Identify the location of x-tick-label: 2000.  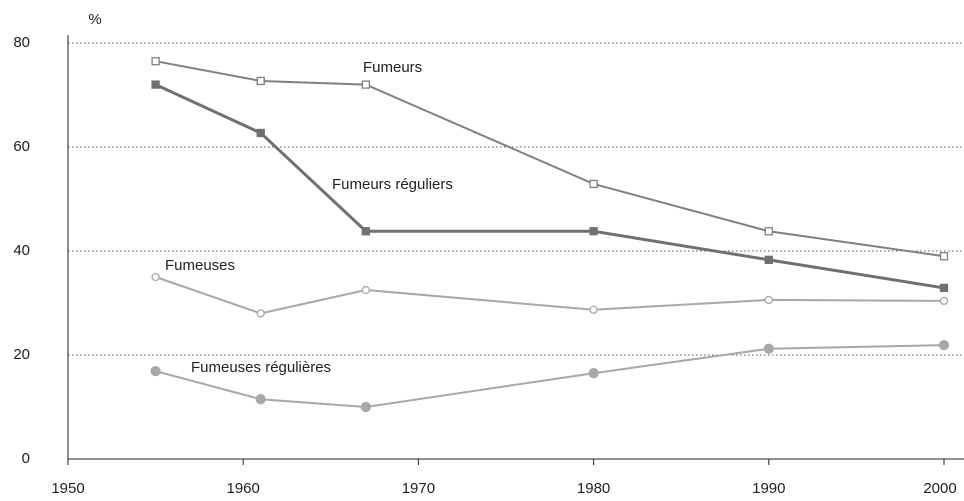
(939, 488).